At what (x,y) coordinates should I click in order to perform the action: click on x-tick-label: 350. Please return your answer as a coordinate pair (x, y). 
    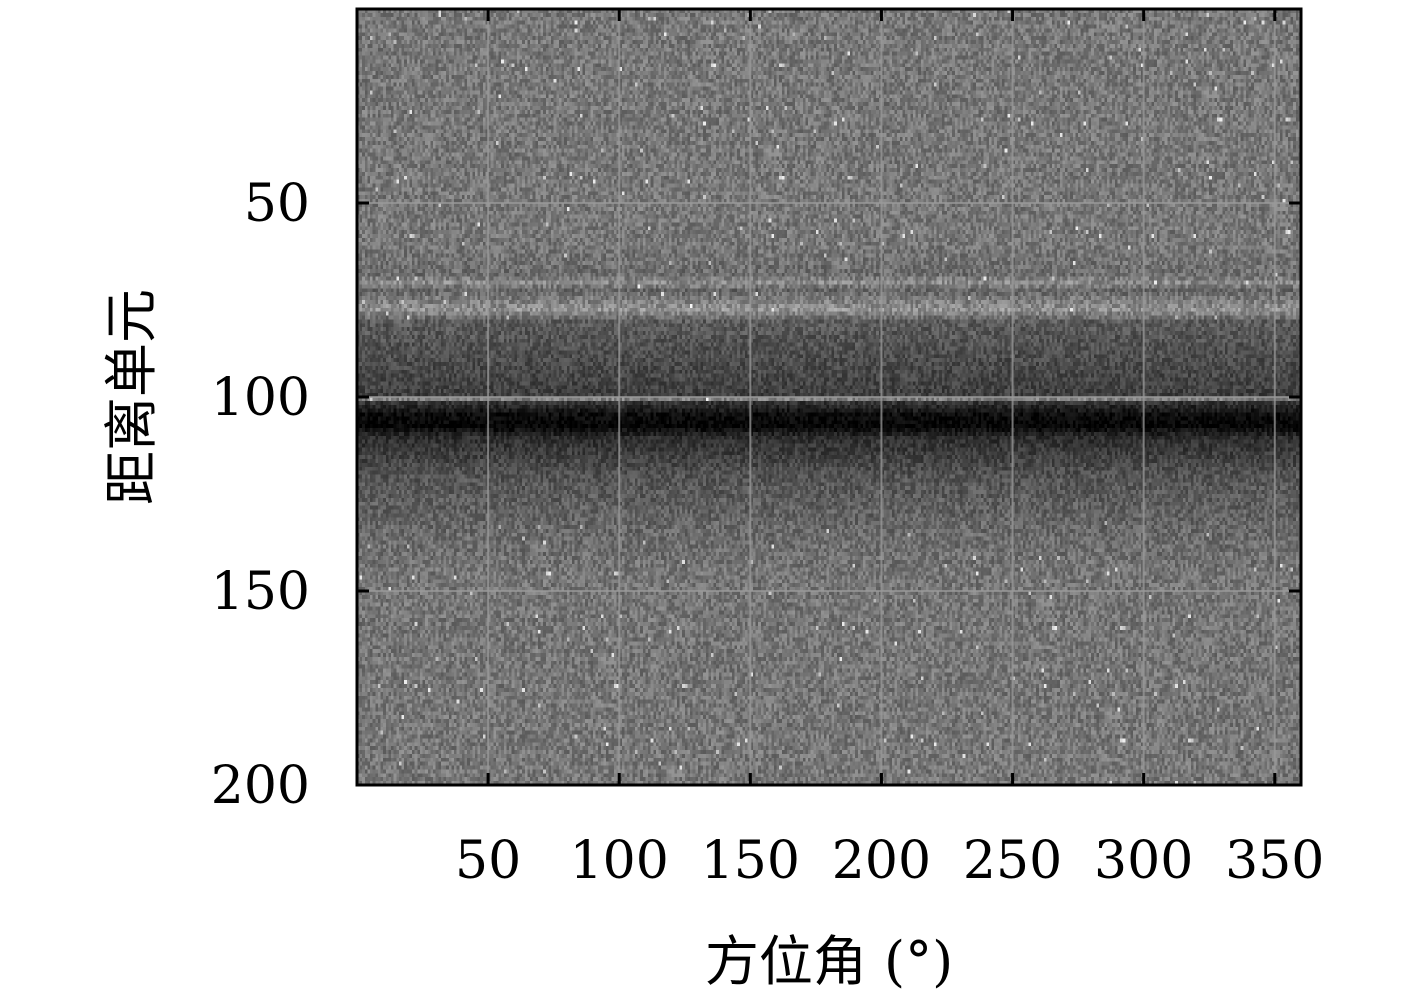
    Looking at the image, I should click on (1274, 861).